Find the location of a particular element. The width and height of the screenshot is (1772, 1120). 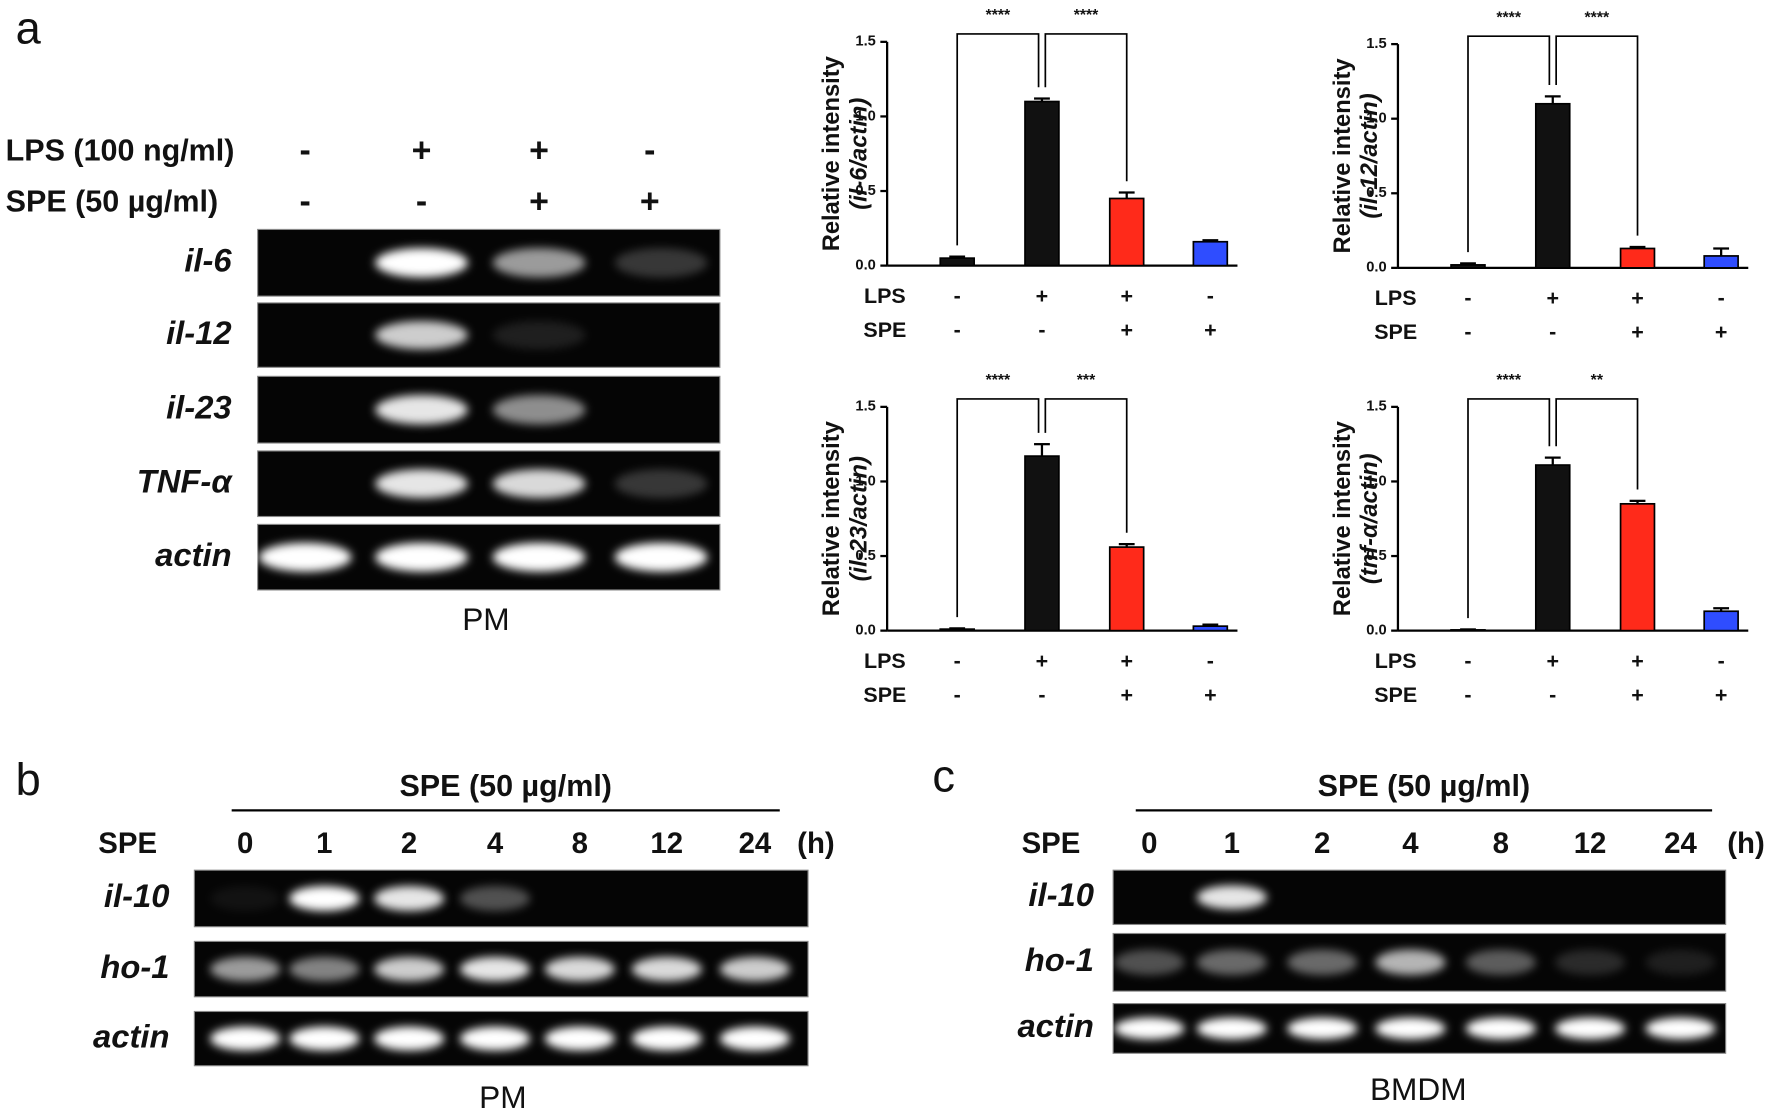

time-label: 0 is located at coordinates (245, 843).